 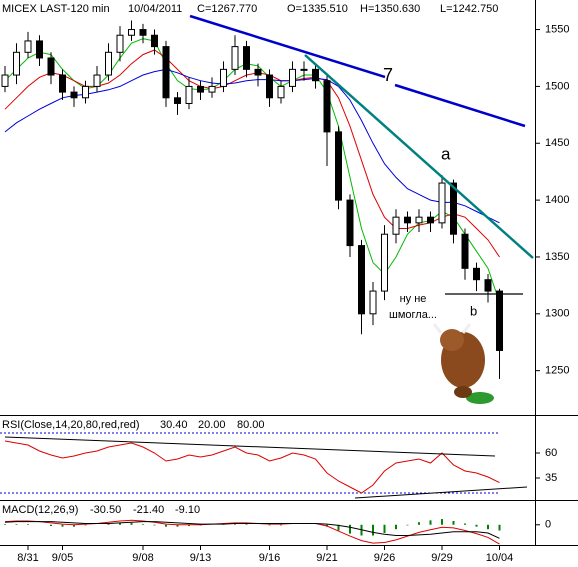 I want to click on y-tick-label: 35, so click(x=551, y=478).